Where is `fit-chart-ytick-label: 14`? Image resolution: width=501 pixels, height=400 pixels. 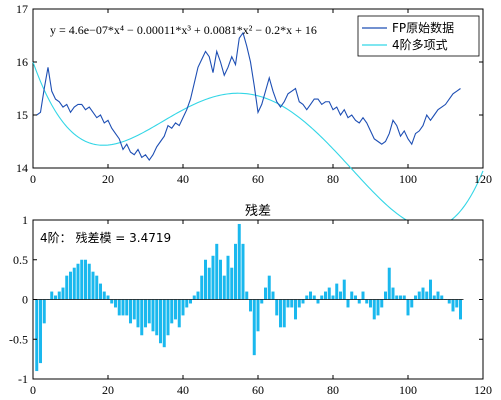 fit-chart-ytick-label: 14 is located at coordinates (22, 168).